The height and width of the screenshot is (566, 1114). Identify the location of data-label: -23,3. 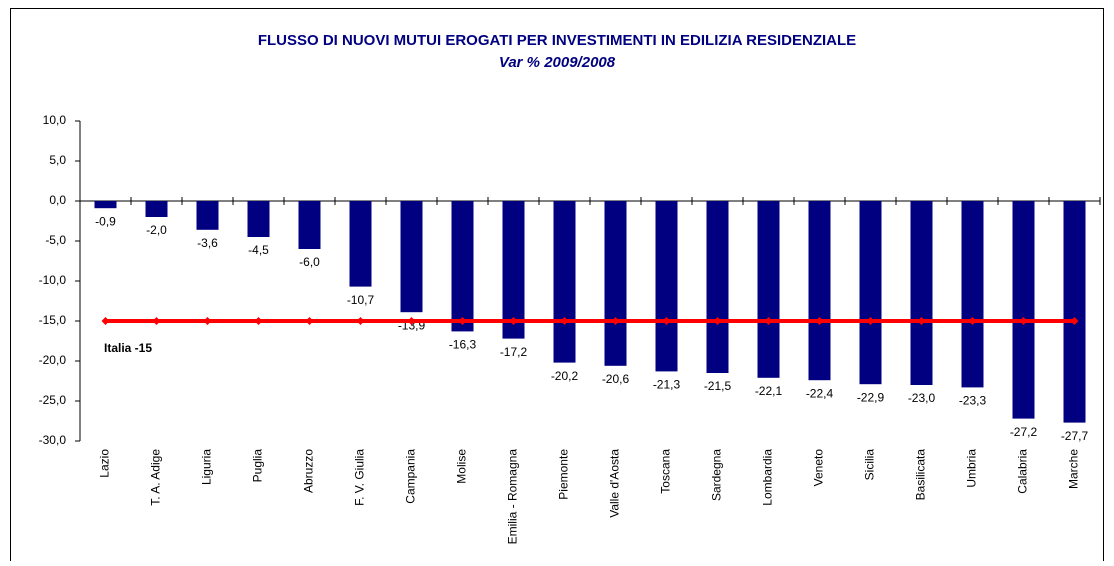
(973, 401).